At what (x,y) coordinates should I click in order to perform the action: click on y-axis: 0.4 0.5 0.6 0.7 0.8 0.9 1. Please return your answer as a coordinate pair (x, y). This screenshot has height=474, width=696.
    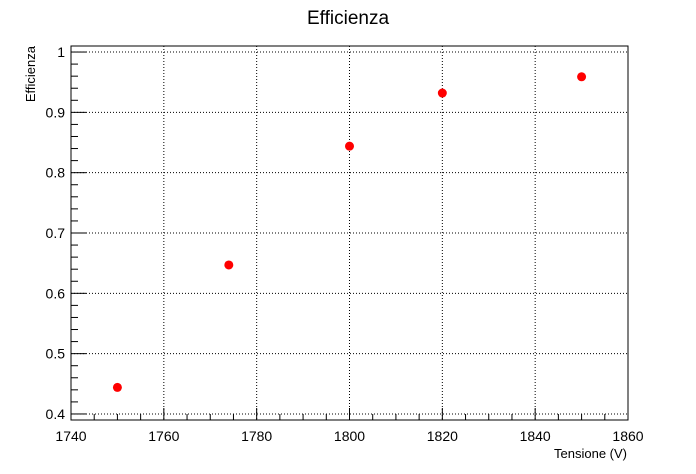
    Looking at the image, I should click on (66, 233).